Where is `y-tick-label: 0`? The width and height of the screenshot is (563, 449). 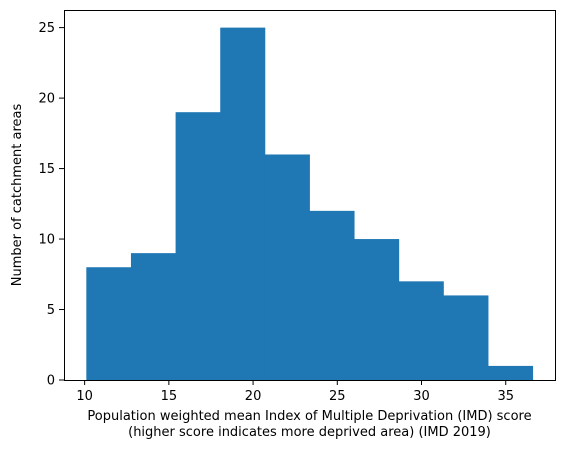 y-tick-label: 0 is located at coordinates (51, 381).